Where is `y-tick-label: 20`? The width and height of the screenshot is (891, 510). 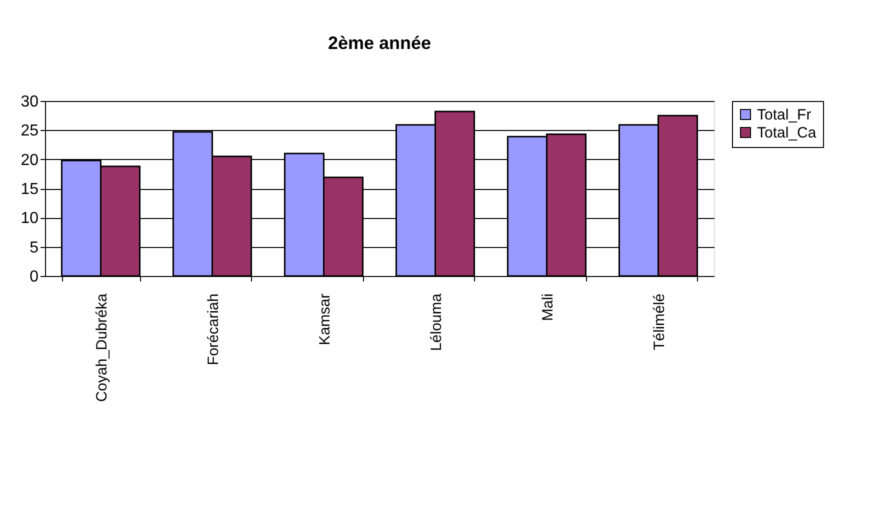
y-tick-label: 20 is located at coordinates (29, 160).